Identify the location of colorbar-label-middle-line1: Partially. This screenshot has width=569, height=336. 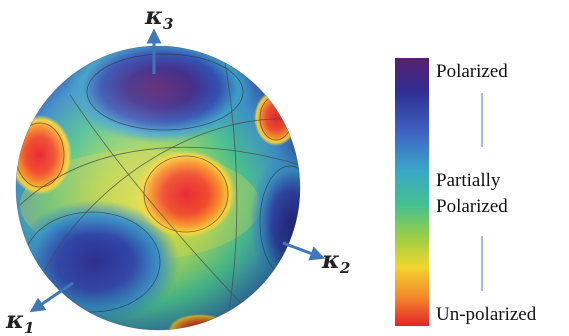
(468, 180).